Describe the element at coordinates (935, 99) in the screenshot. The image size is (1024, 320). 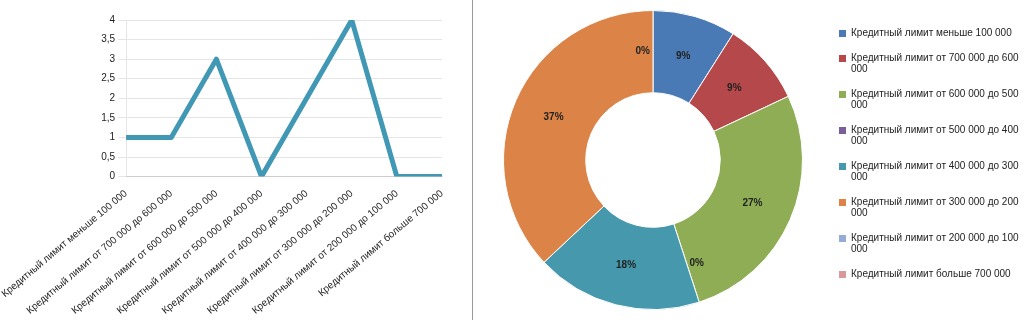
I see `legend-label: Кредитный лимит от 600 000 до 500 000` at that location.